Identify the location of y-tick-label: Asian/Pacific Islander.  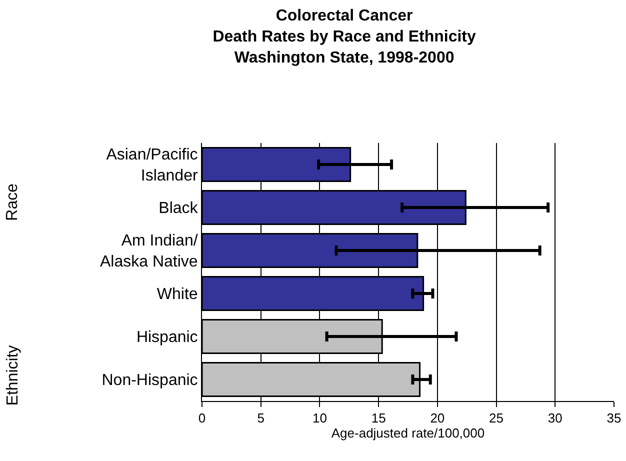
(152, 165).